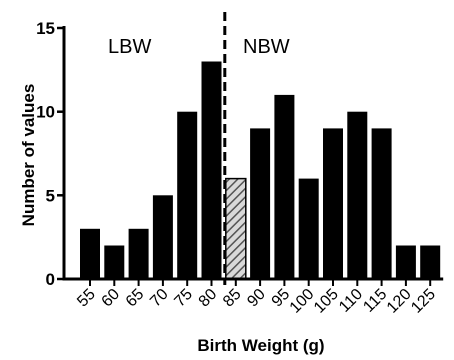 The width and height of the screenshot is (454, 360). Describe the element at coordinates (351, 301) in the screenshot. I see `x-tick-label-110: 110` at that location.